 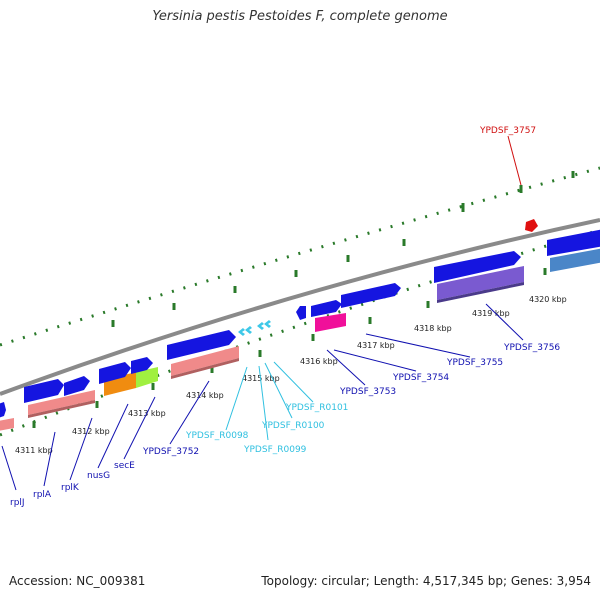 What do you see at coordinates (531, 225) in the screenshot?
I see `red-gene-feature` at bounding box center [531, 225].